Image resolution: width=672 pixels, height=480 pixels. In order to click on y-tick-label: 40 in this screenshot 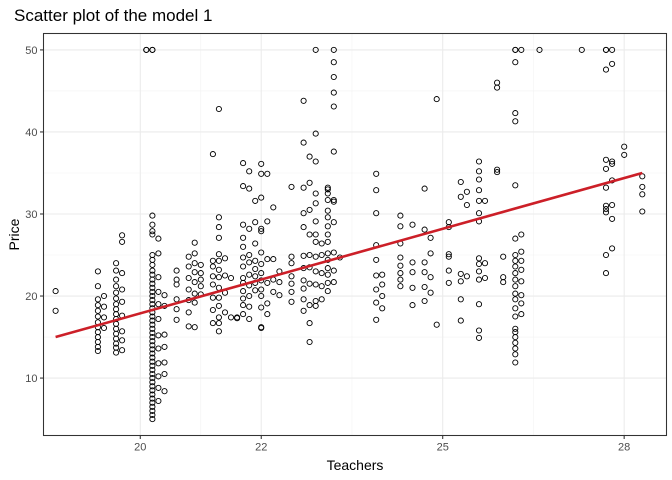, I will do `click(31, 133)`.